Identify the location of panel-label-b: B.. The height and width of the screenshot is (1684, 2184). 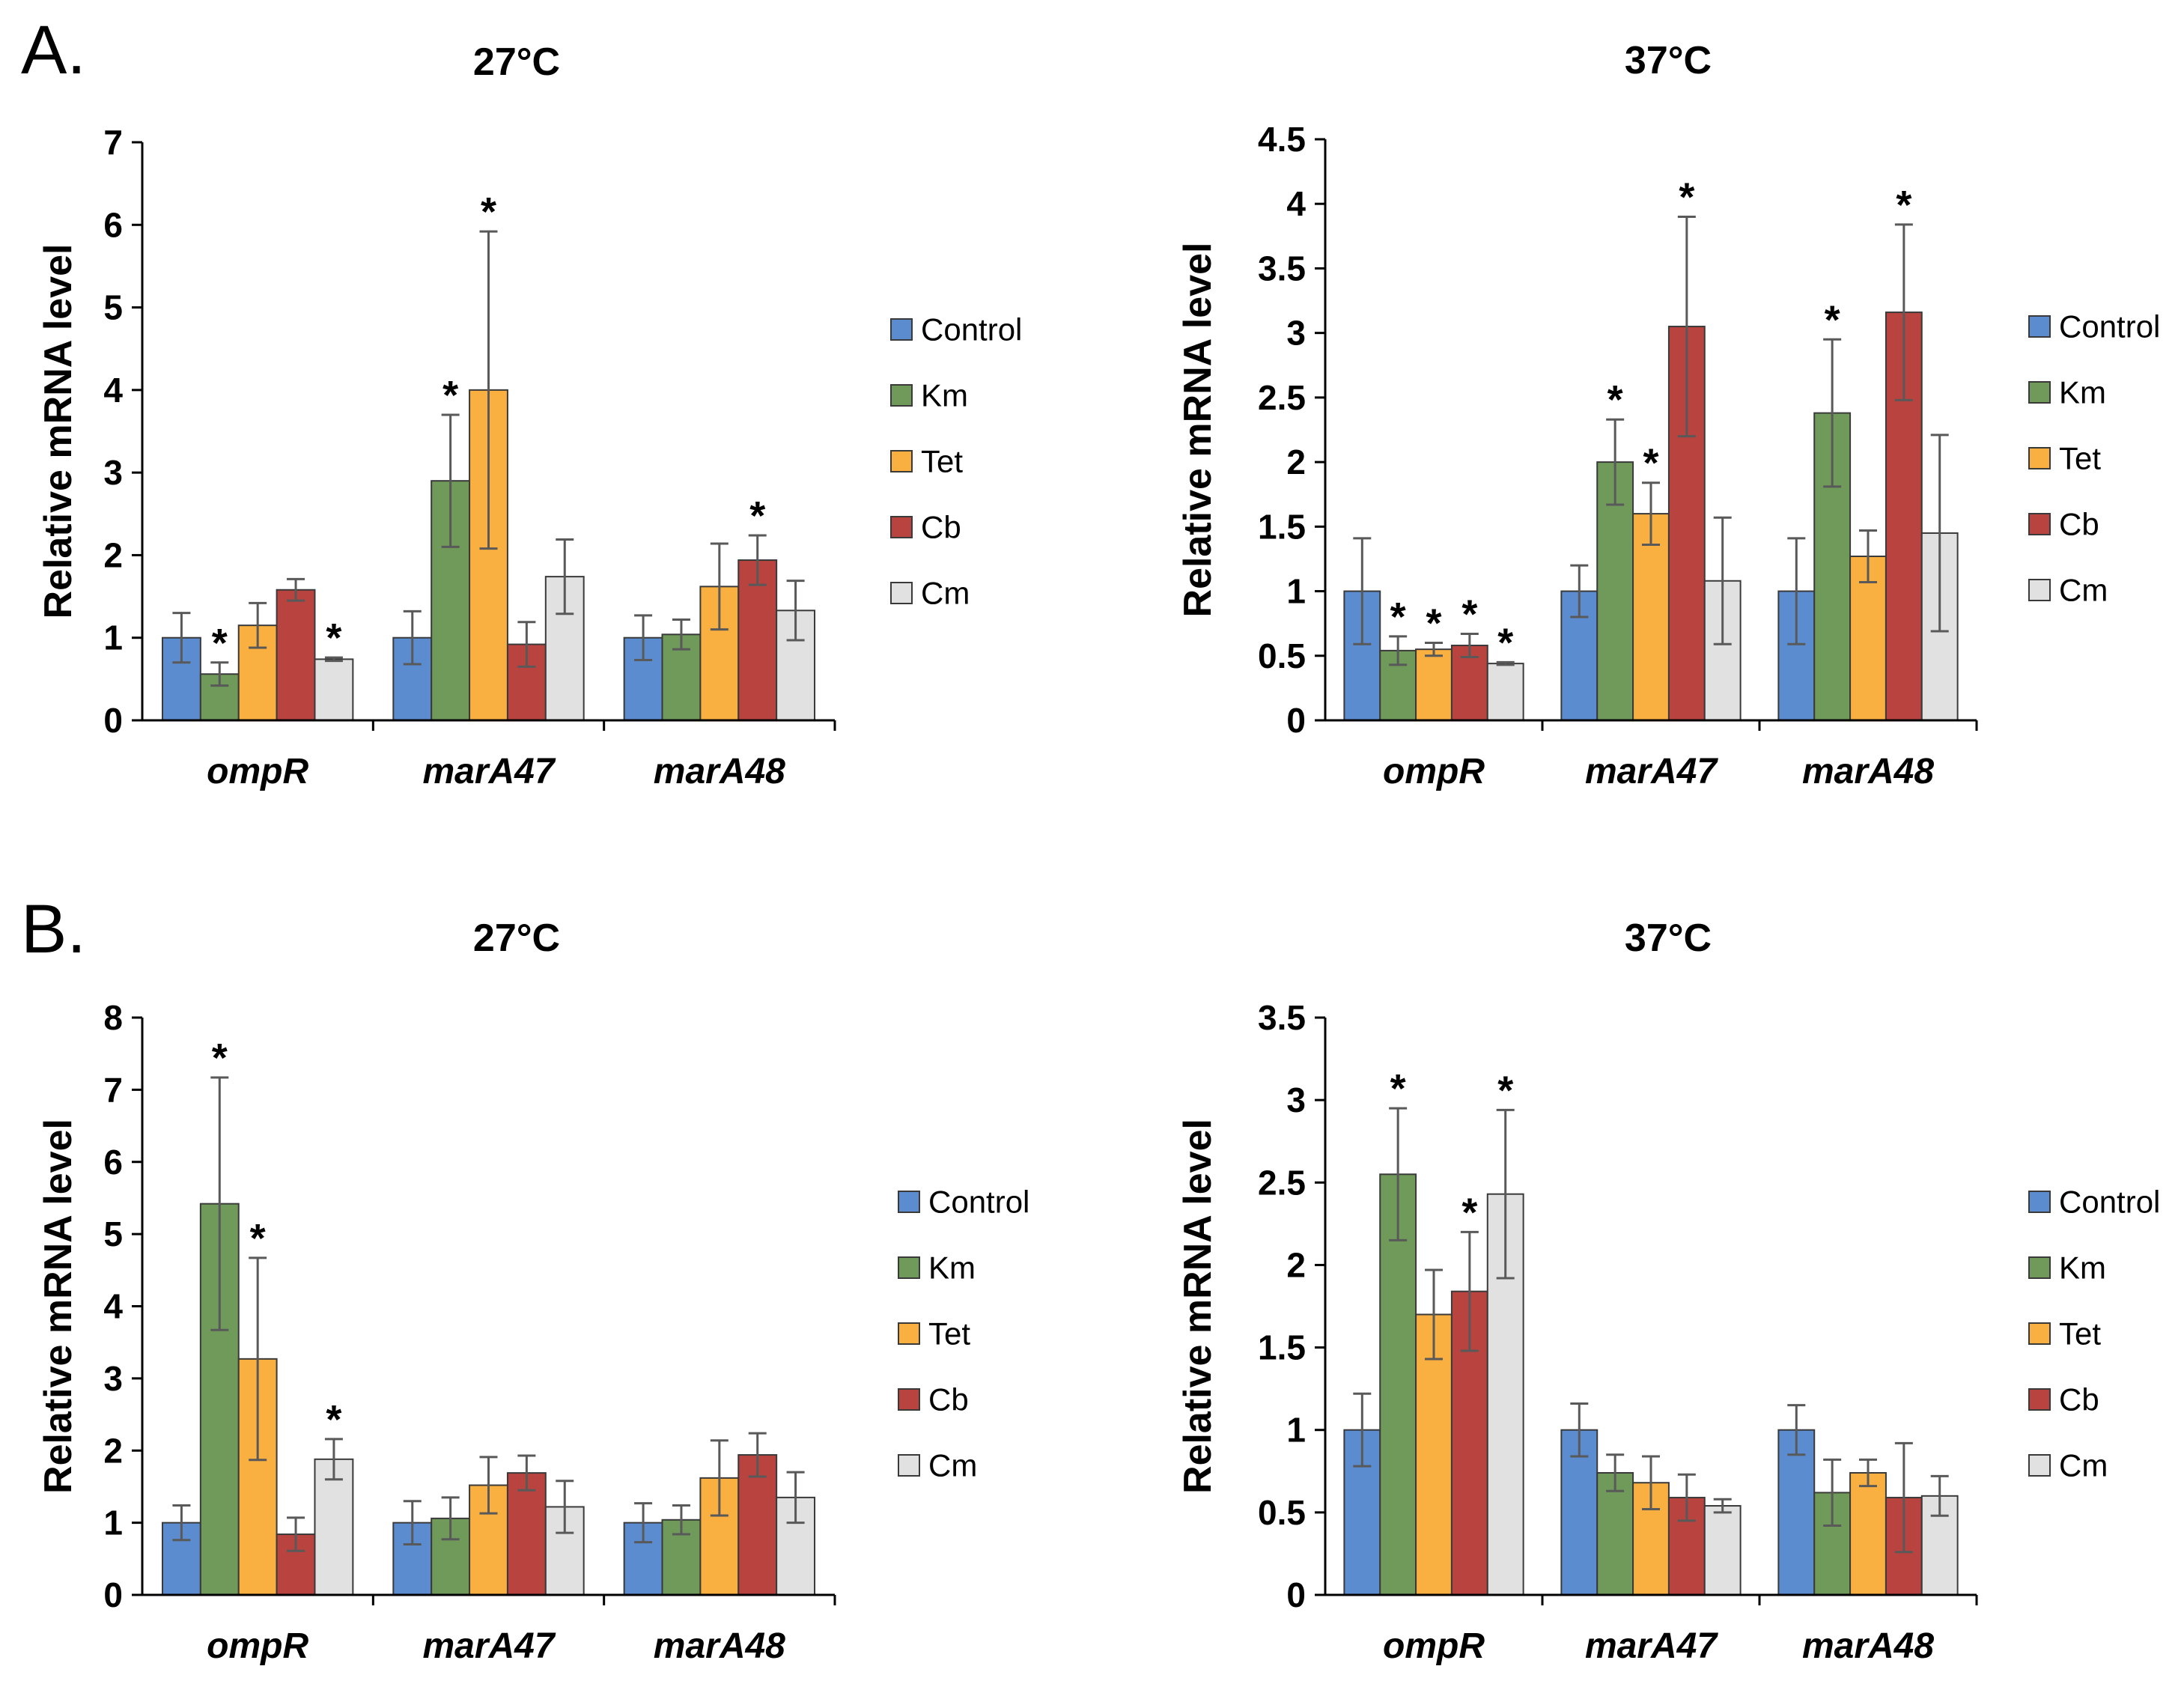
(53, 929).